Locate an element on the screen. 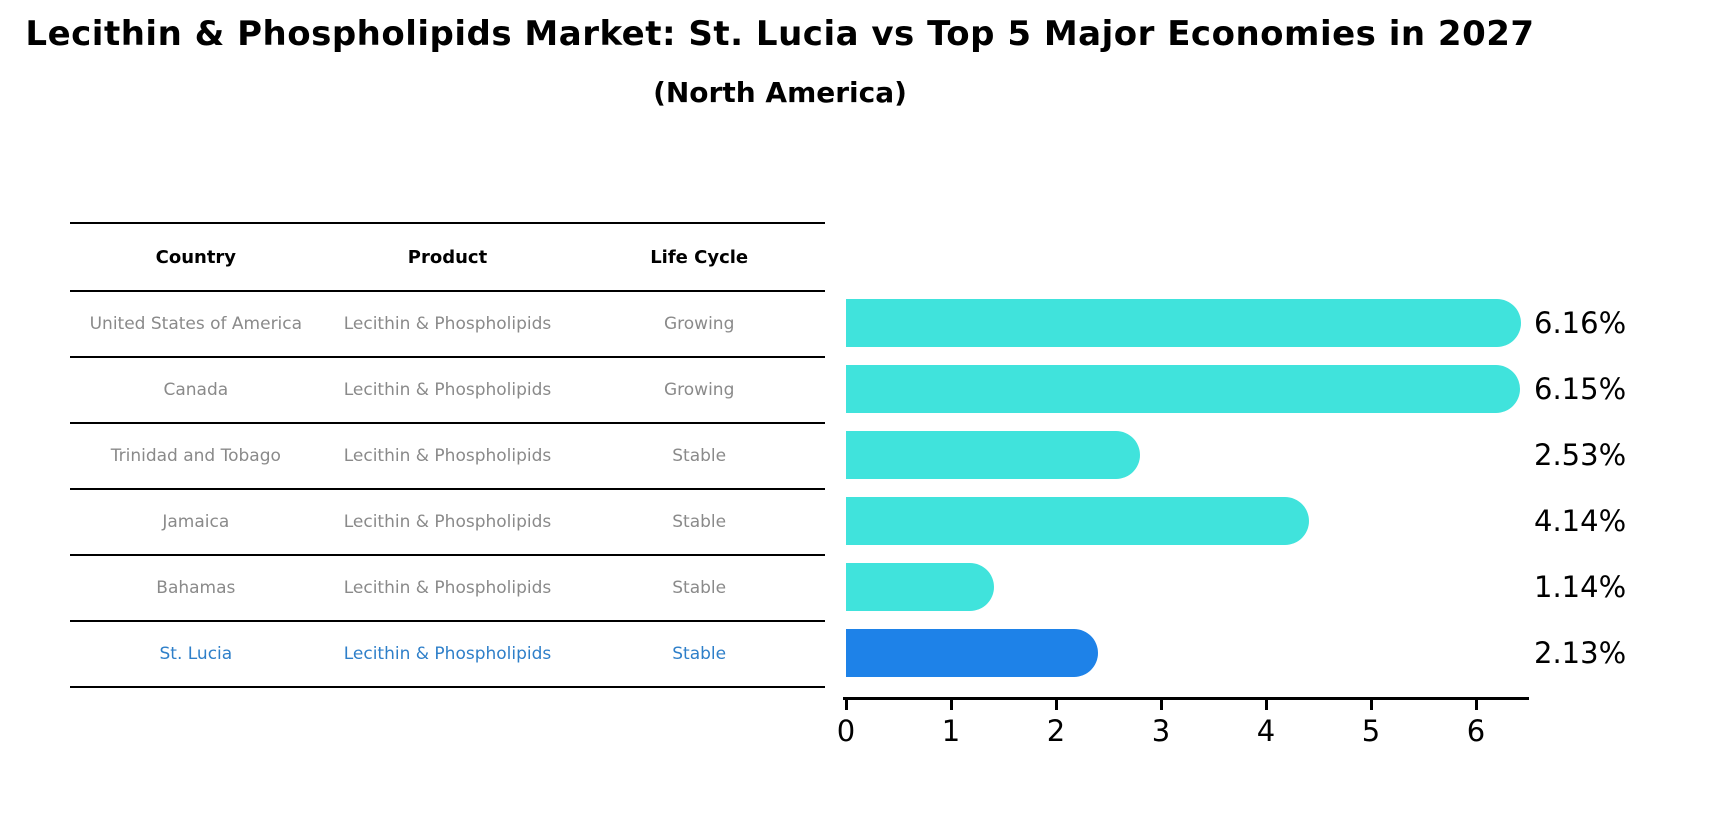 The width and height of the screenshot is (1720, 823). bar-bahamas is located at coordinates (920, 587).